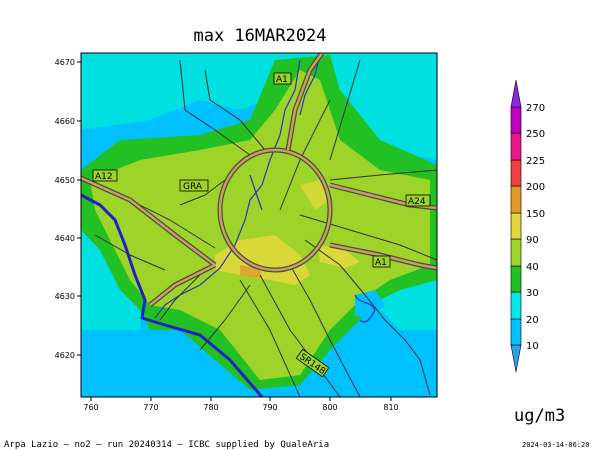  I want to click on map-title: max 16MAR2024, so click(260, 36).